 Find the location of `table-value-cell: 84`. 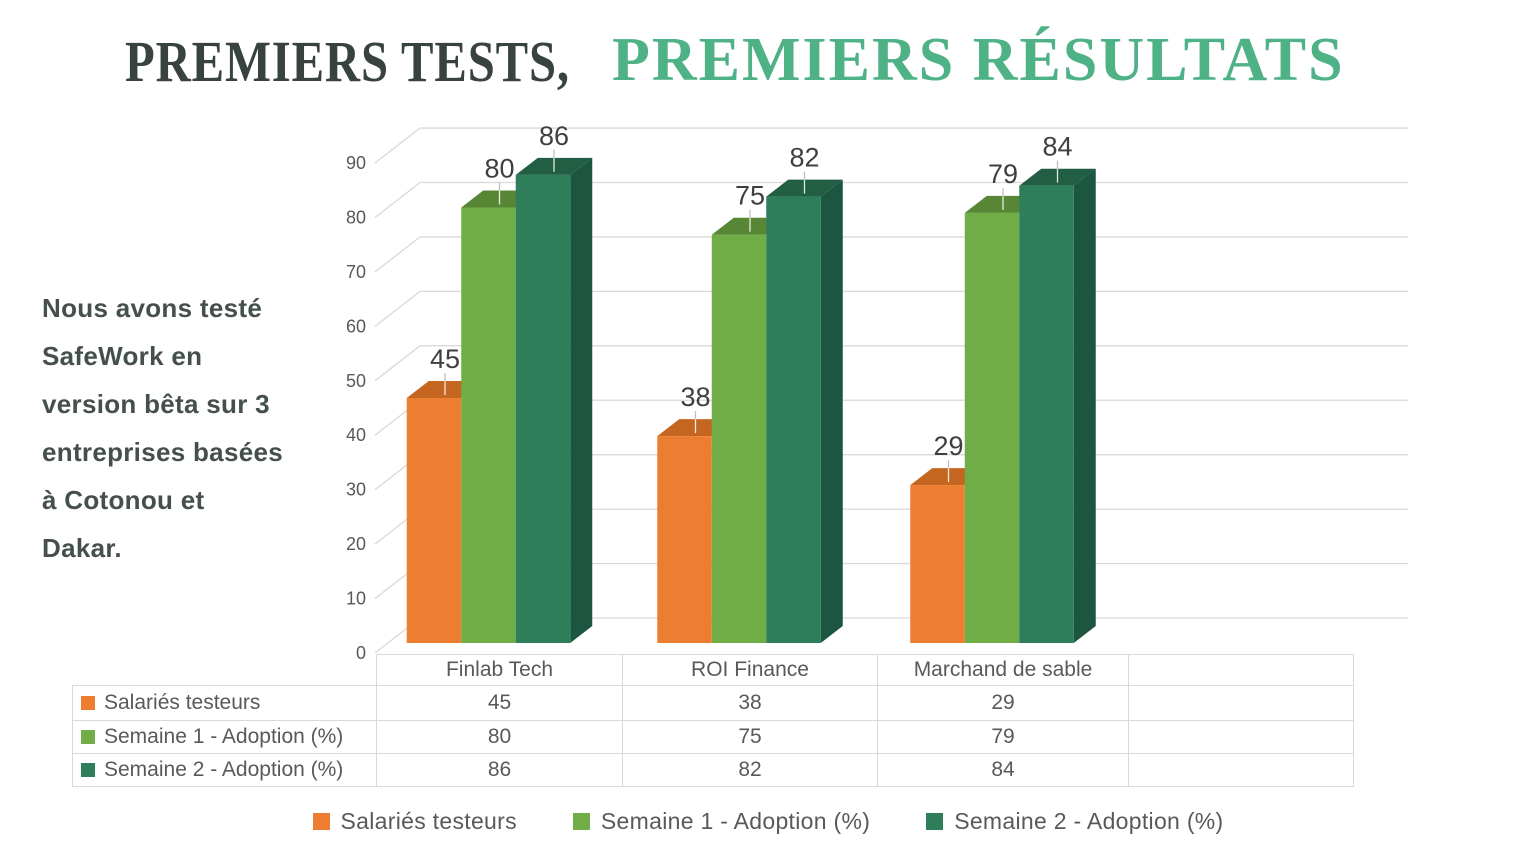

table-value-cell: 84 is located at coordinates (1002, 770).